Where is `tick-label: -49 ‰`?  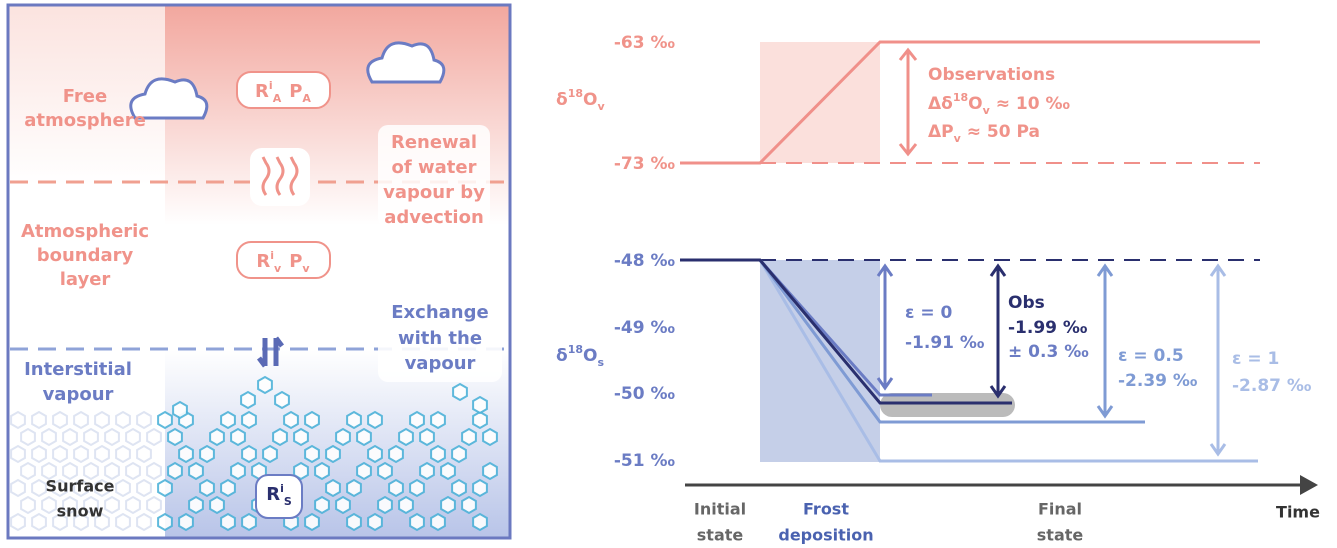 tick-label: -49 ‰ is located at coordinates (645, 328).